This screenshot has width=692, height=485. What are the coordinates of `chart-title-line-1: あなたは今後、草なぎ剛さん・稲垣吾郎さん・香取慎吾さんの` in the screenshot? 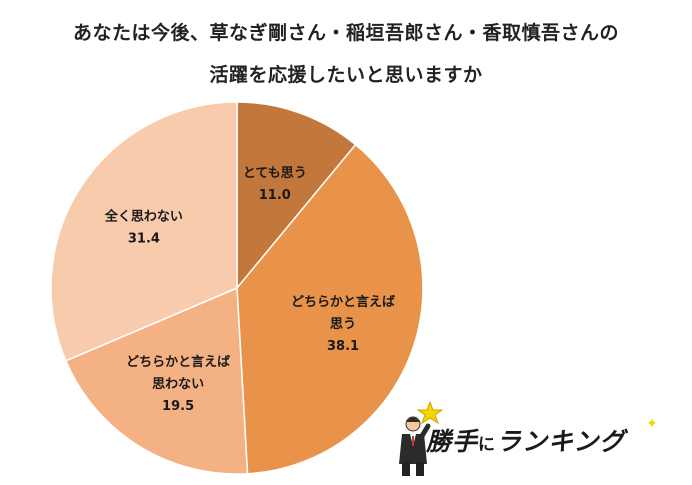 It's located at (345, 33).